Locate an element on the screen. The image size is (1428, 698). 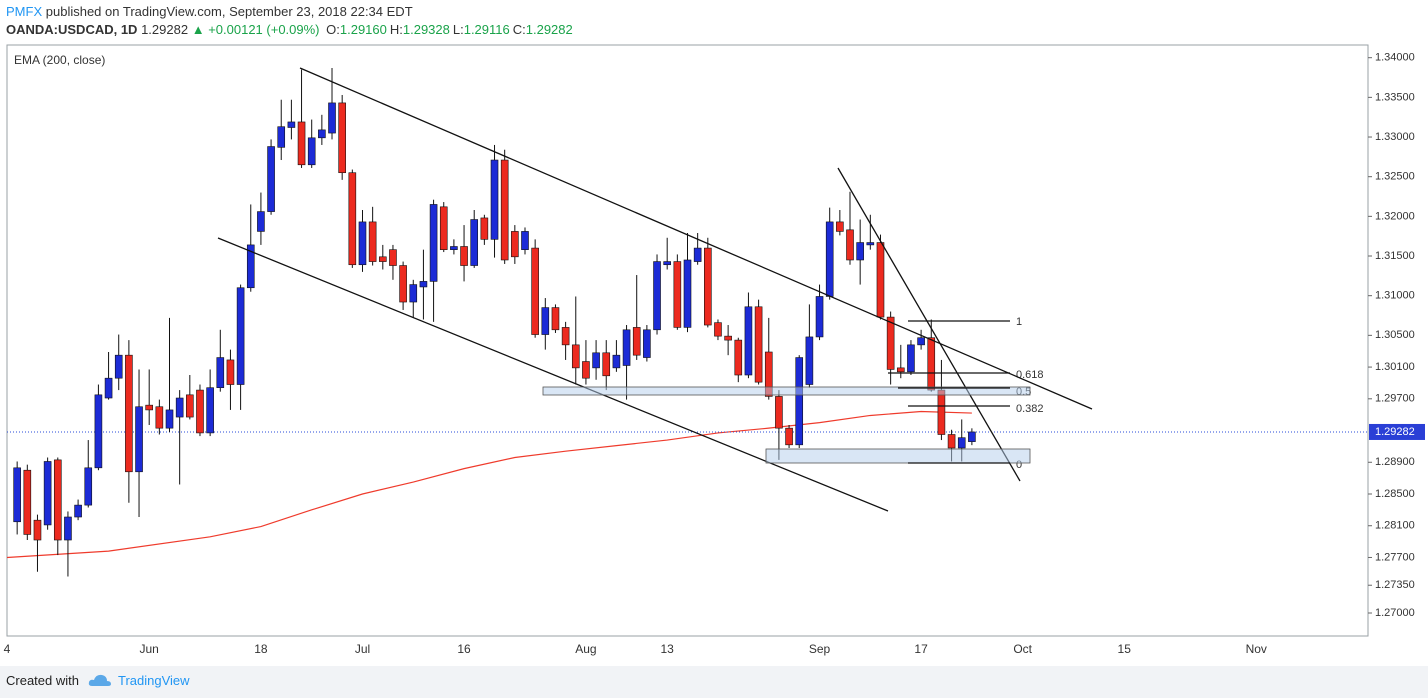
change: +0.00121 (+0.09%) is located at coordinates (264, 29).